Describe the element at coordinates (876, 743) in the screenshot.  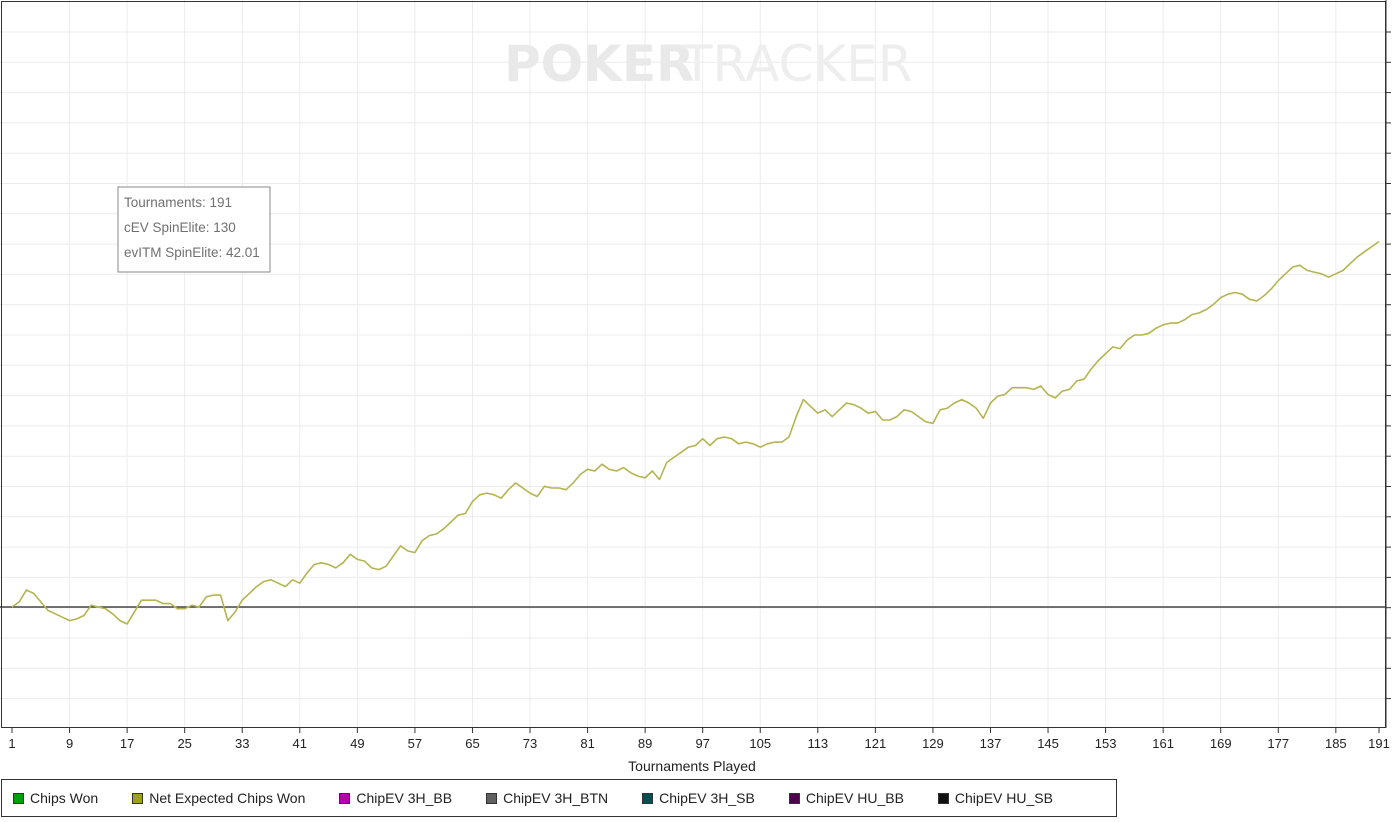
I see `x-tick-label: 121` at that location.